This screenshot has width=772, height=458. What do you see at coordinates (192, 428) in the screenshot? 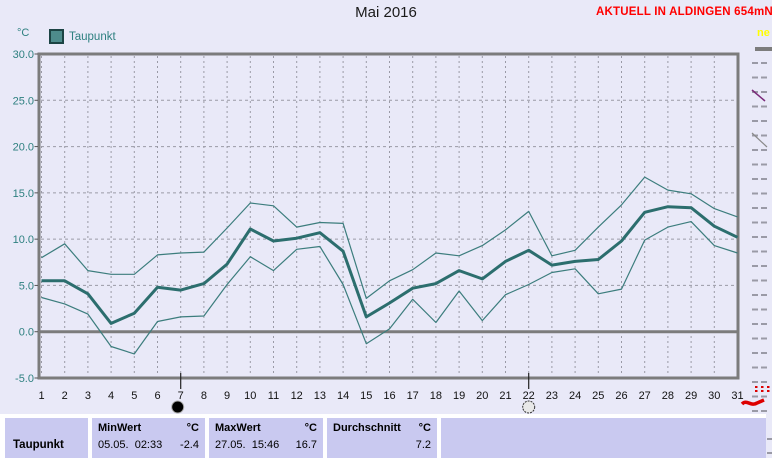
I see `min-unit: °C` at bounding box center [192, 428].